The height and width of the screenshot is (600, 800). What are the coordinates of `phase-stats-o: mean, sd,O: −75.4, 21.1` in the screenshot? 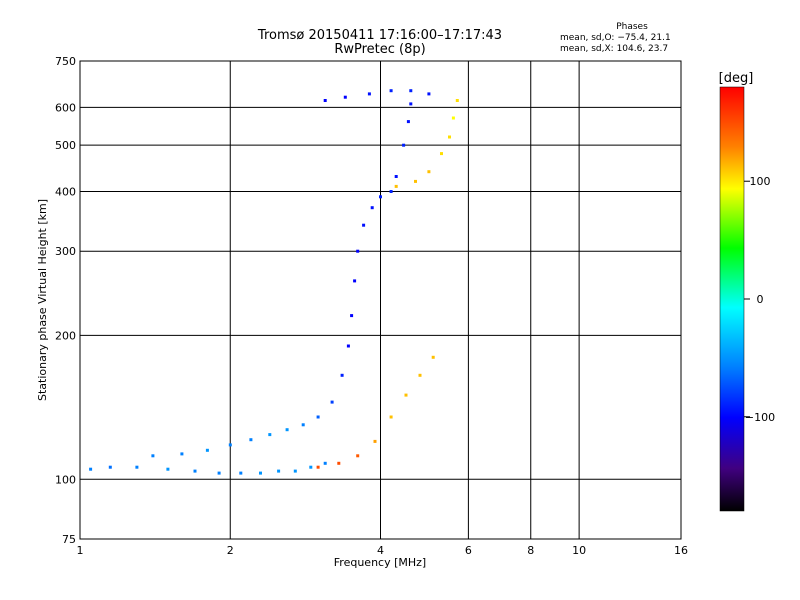 It's located at (615, 38).